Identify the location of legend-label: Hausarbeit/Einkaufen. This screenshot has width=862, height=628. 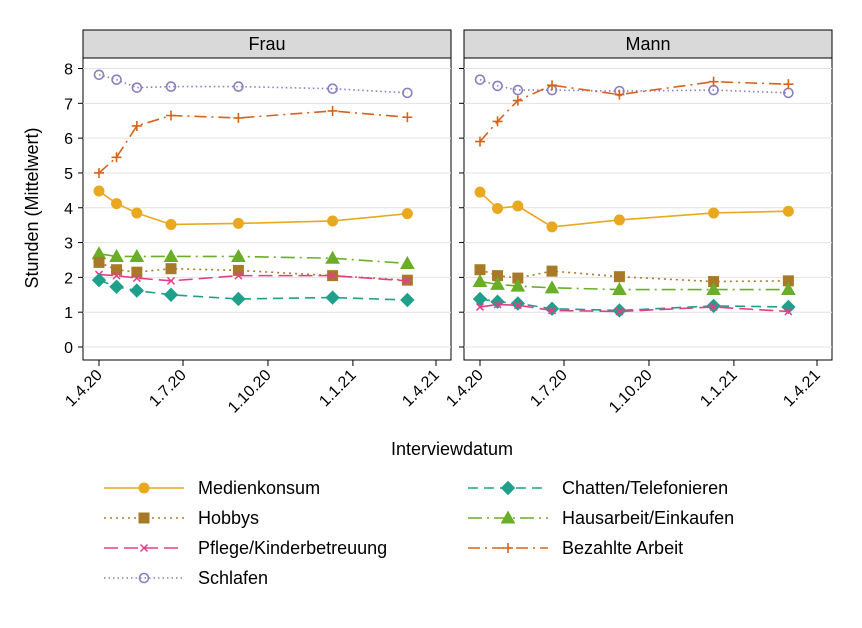
(648, 518).